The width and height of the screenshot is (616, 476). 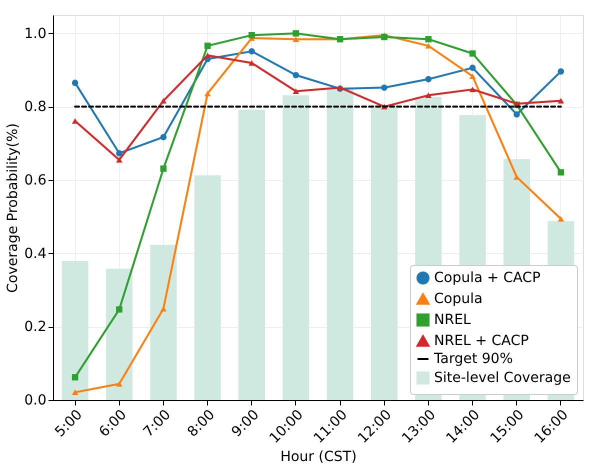 What do you see at coordinates (35, 400) in the screenshot?
I see `y-tick-label: 0.0` at bounding box center [35, 400].